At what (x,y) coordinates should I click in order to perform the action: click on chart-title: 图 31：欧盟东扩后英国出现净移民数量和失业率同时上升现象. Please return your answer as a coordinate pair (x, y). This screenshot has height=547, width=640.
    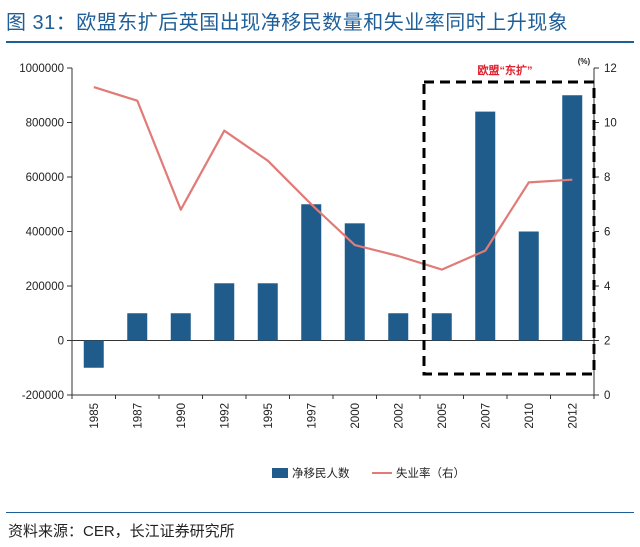
    Looking at the image, I should click on (287, 23).